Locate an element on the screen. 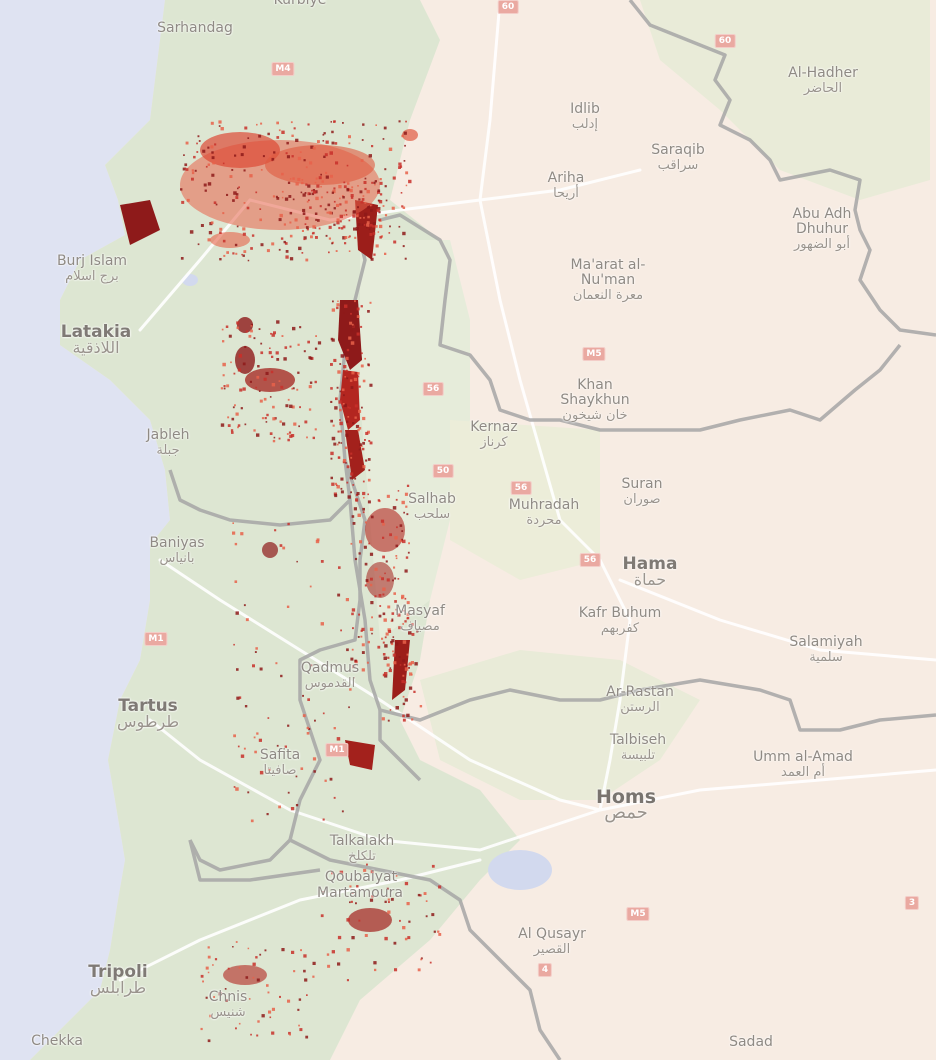 The image size is (936, 1060). place-label: Baniyas بانياس is located at coordinates (177, 551).